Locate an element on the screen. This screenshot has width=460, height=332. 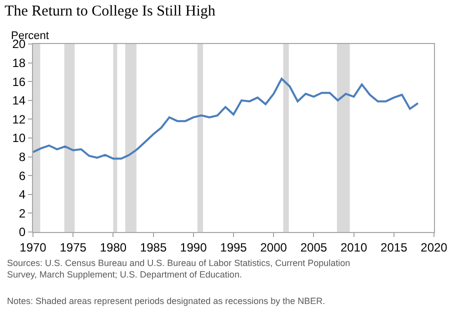
x-tick-label: 1990 is located at coordinates (194, 247).